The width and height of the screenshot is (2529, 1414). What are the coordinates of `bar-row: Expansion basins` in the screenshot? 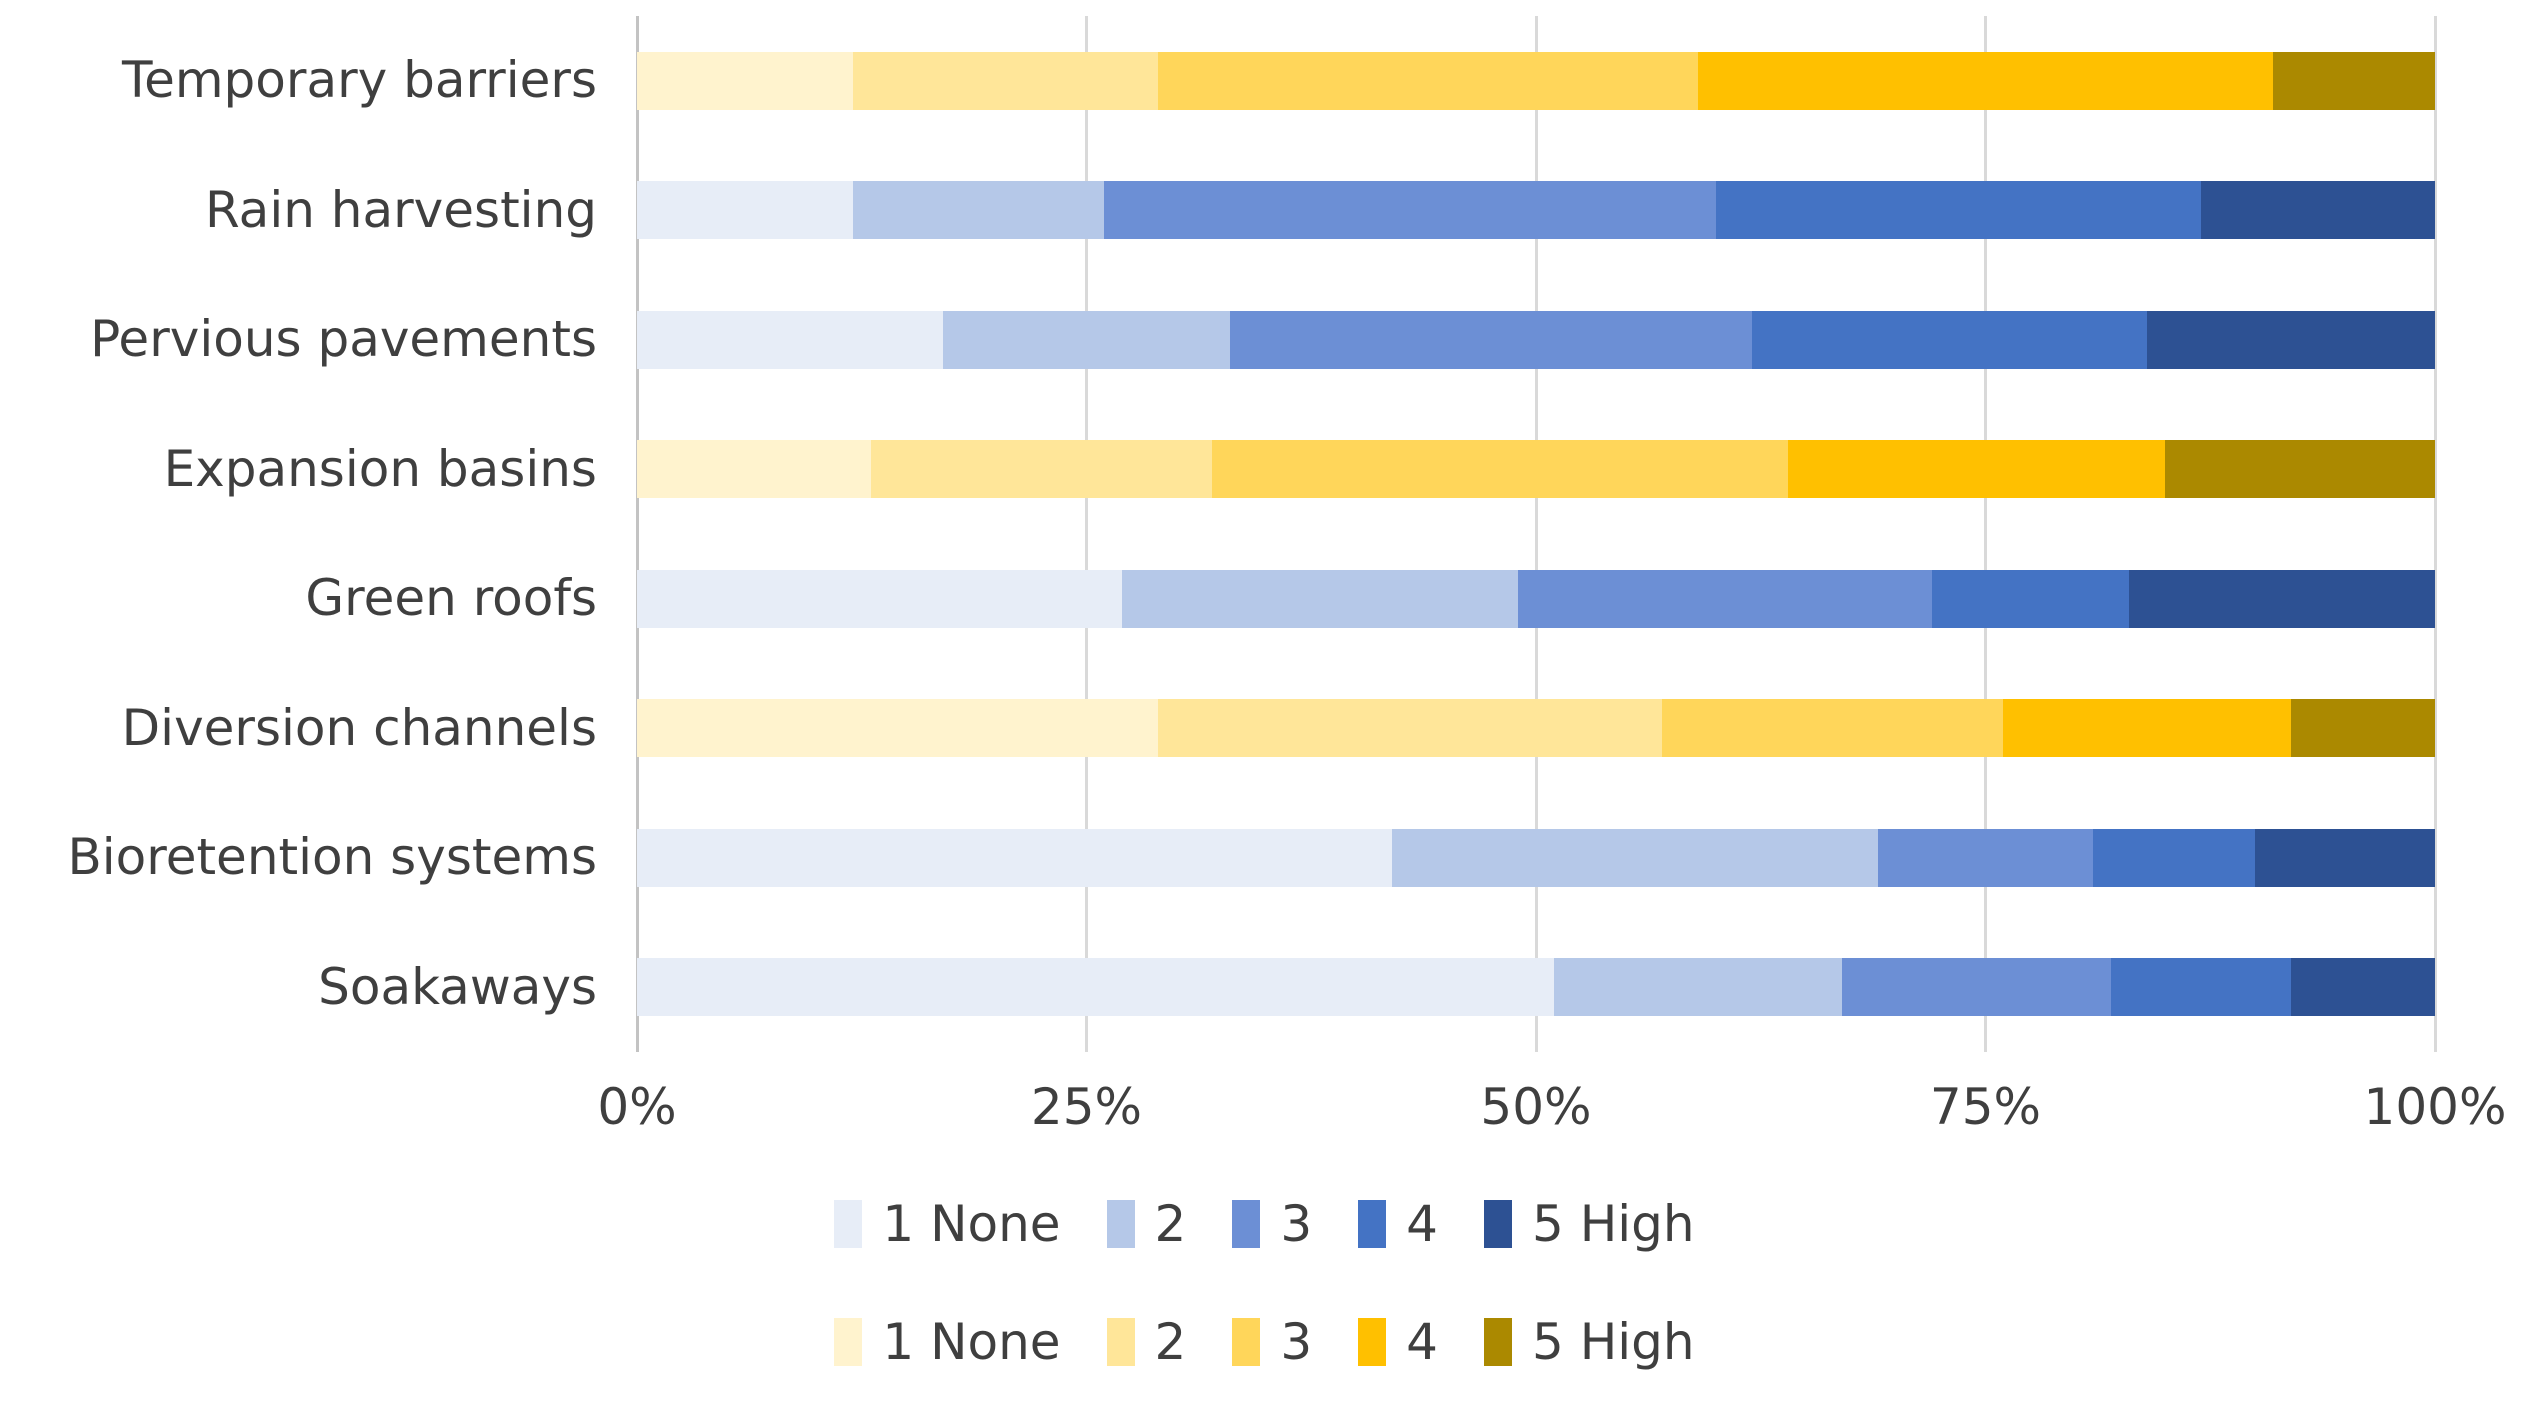 It's located at (1264, 470).